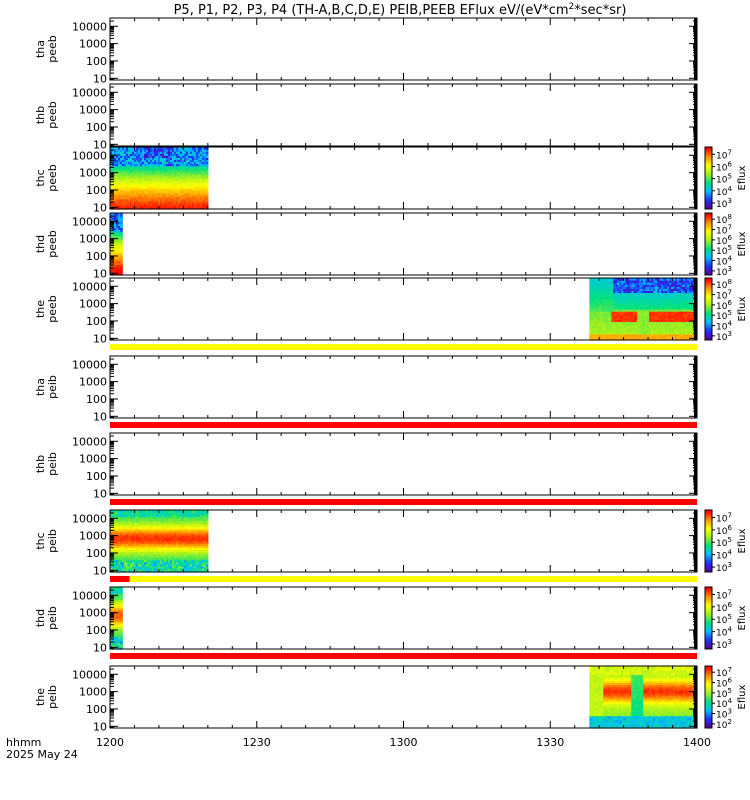 Image resolution: width=750 pixels, height=800 pixels. I want to click on panel-thb-peib: 10 100 1000 10000 thbpeib, so click(366, 468).